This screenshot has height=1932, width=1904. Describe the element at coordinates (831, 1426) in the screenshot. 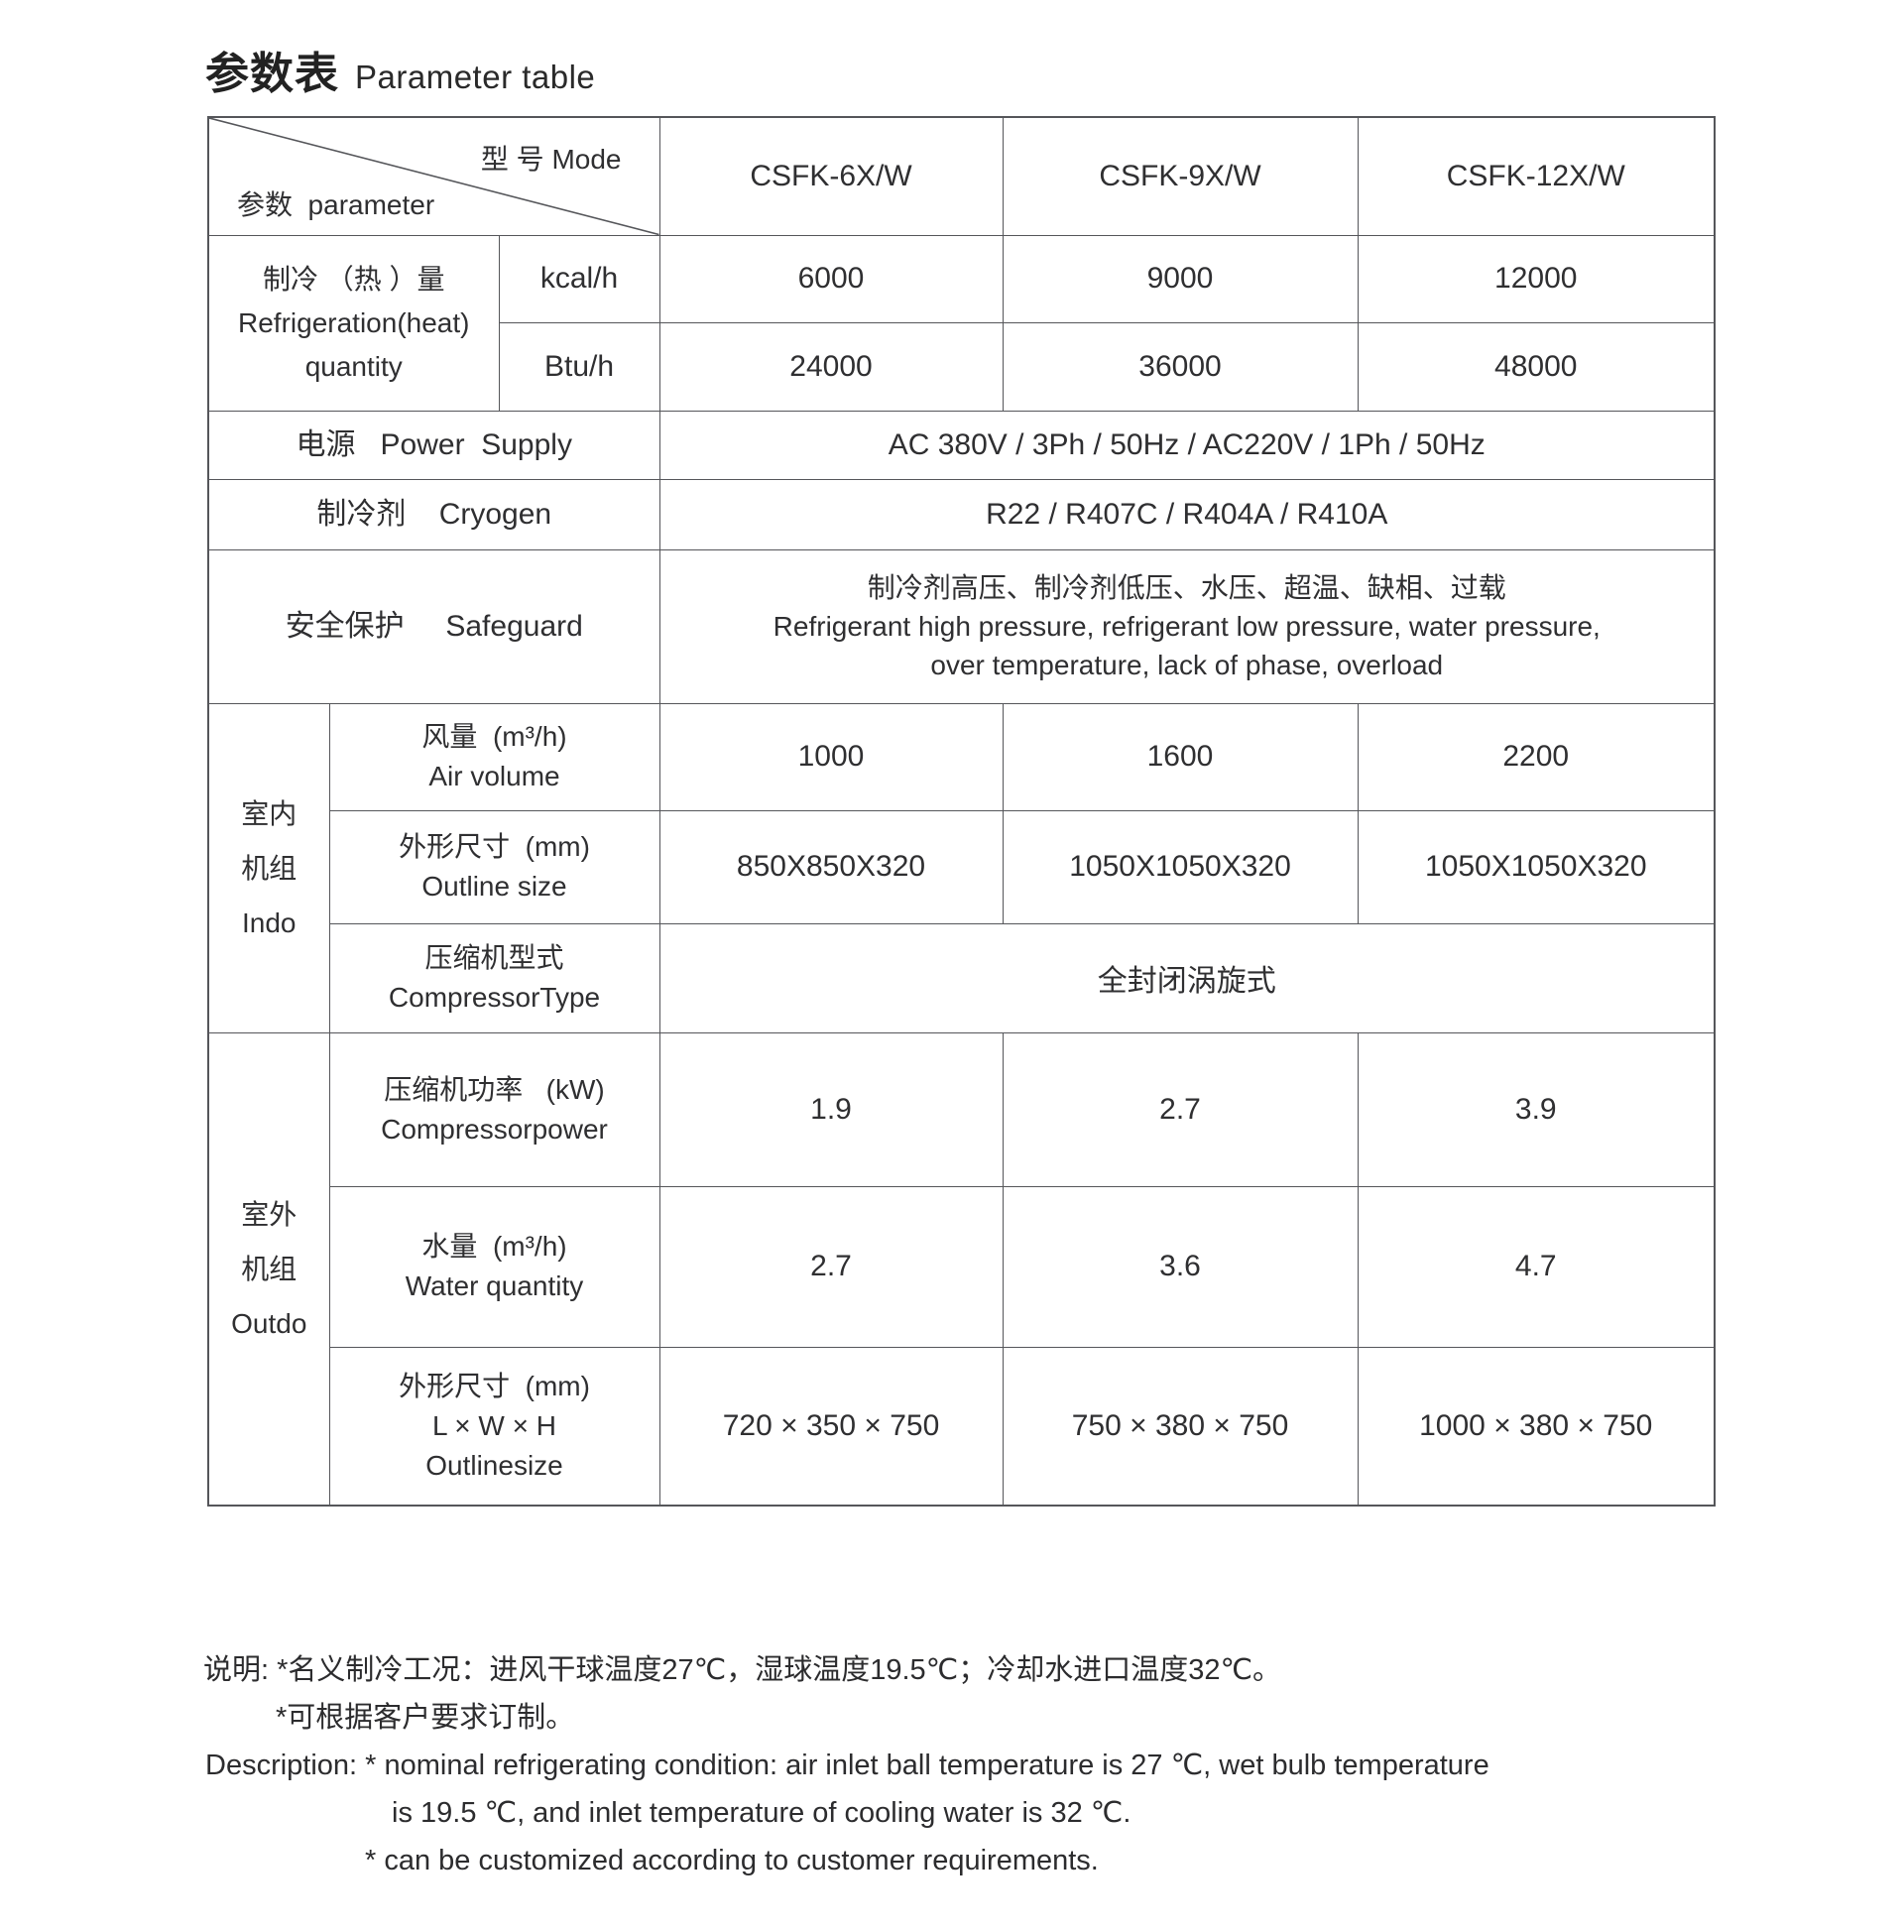

I see `outdoor-outline-value-model-1: 720 × 350 × 750` at that location.